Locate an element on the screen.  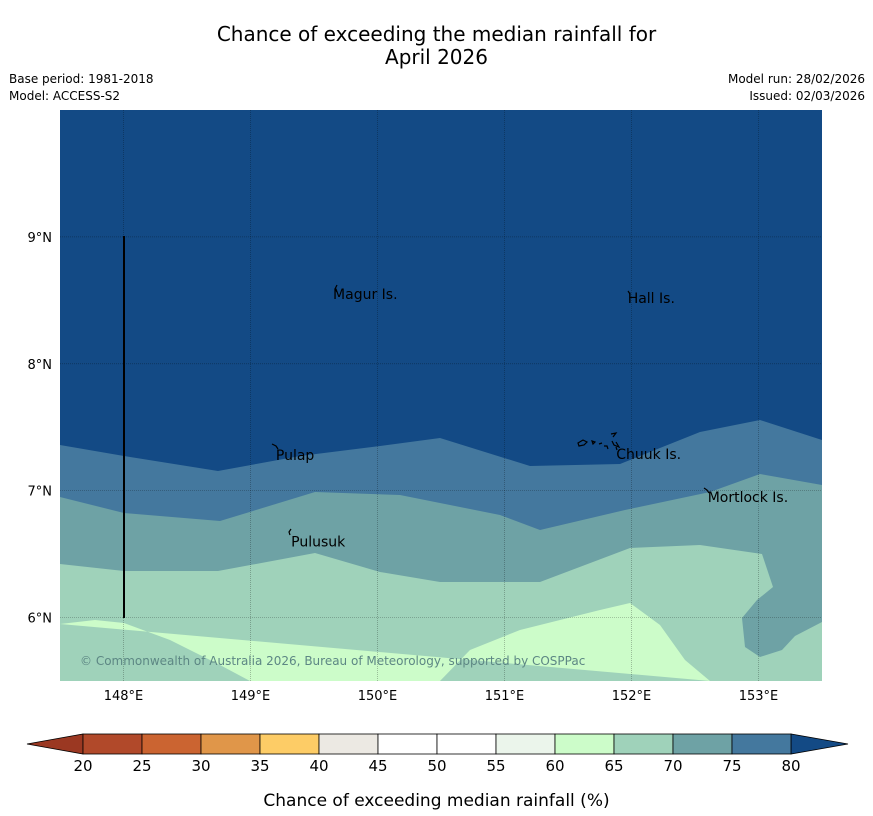
lat-tick-label: 7°N is located at coordinates (40, 492).